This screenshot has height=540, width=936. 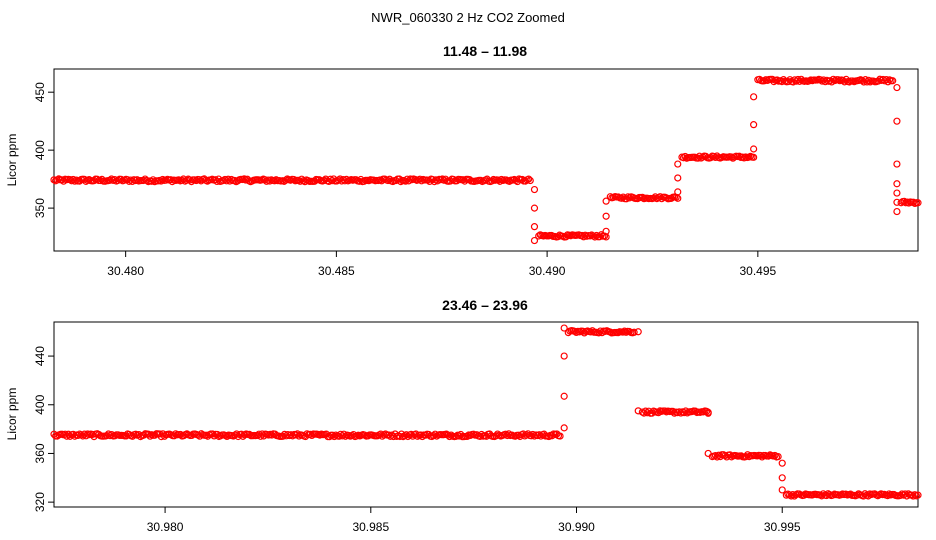 What do you see at coordinates (40, 150) in the screenshot?
I see `top-y-tick-label: 400` at bounding box center [40, 150].